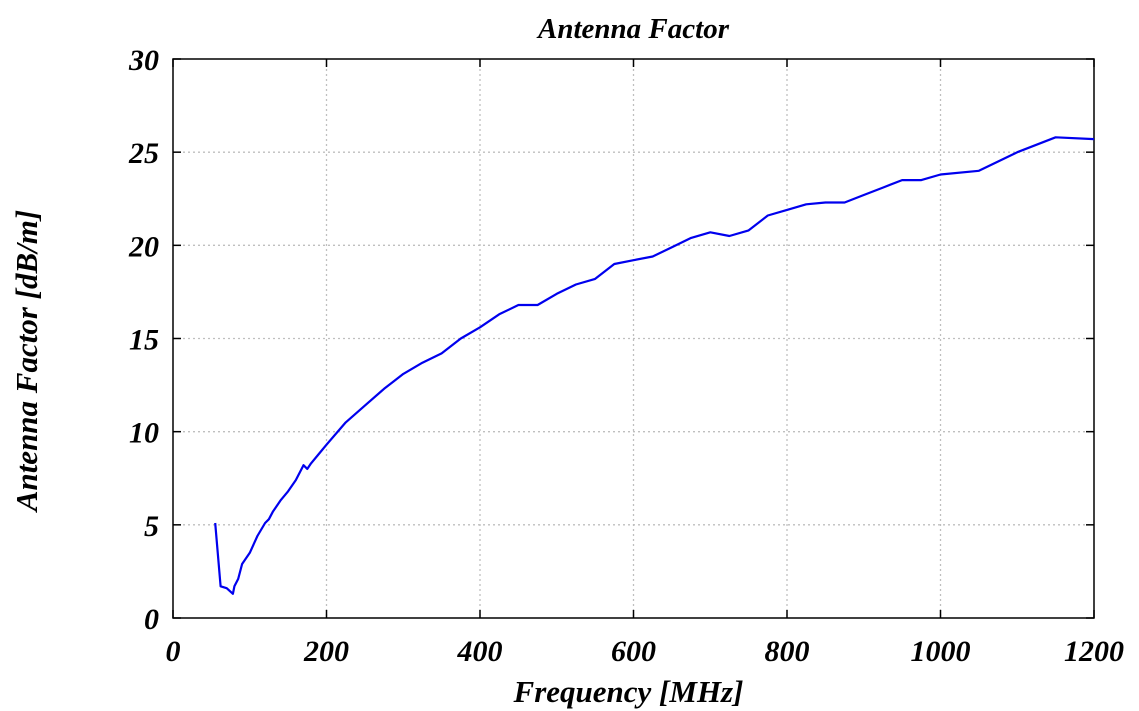  Describe the element at coordinates (941, 651) in the screenshot. I see `x-tick-label: 1000` at that location.